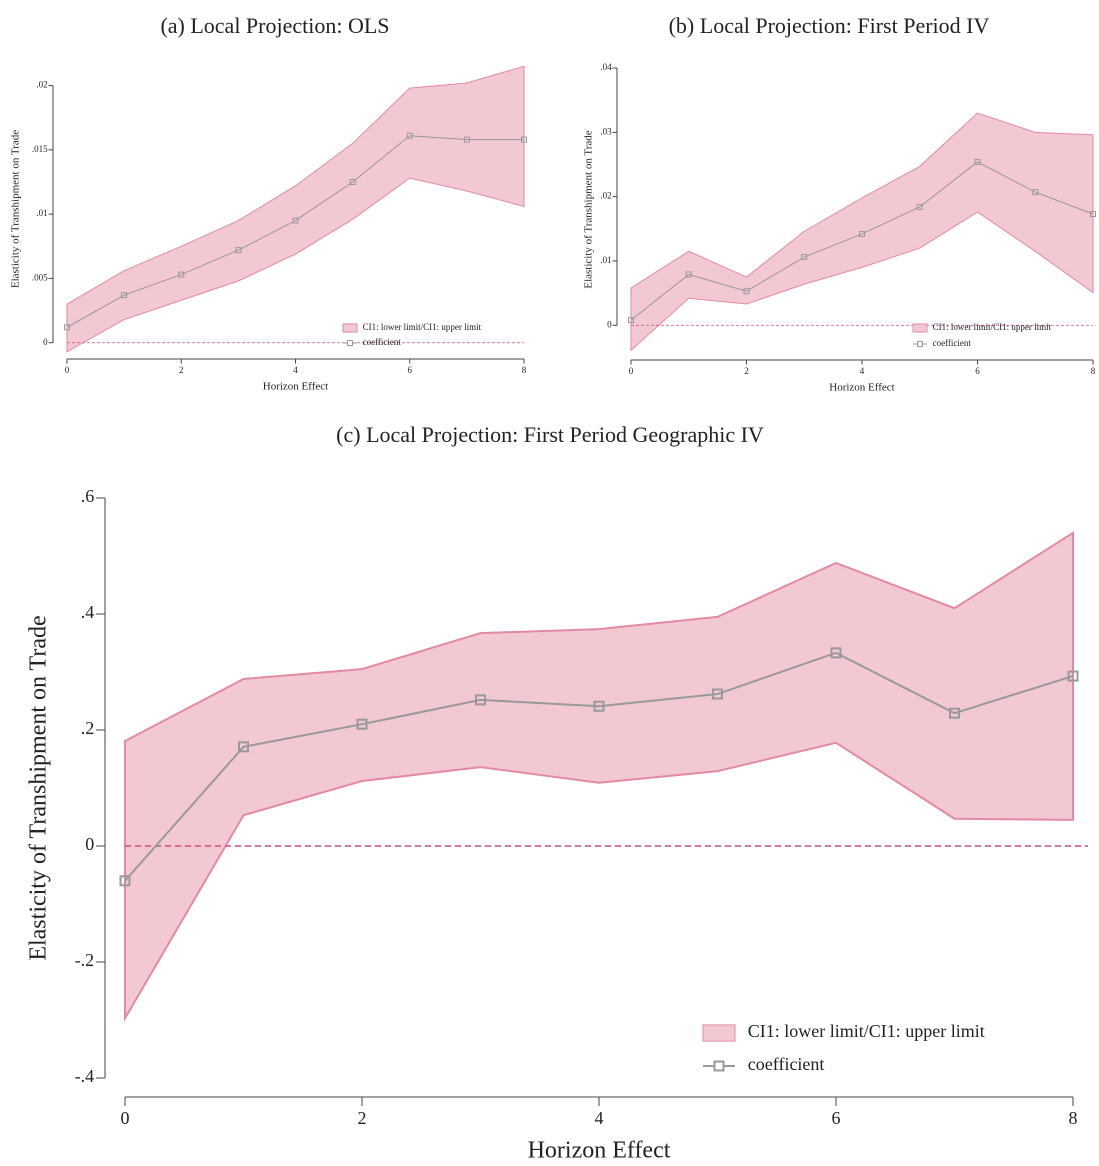 The height and width of the screenshot is (1166, 1099). I want to click on chart-title: (a) Local Projection: OLS, so click(274, 25).